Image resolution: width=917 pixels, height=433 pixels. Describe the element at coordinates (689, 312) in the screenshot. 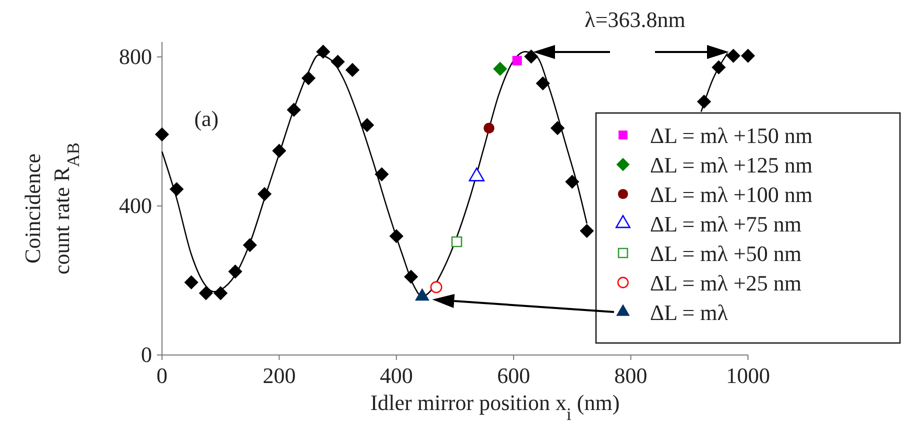

I see `legend-label: ΔL = mλ` at that location.